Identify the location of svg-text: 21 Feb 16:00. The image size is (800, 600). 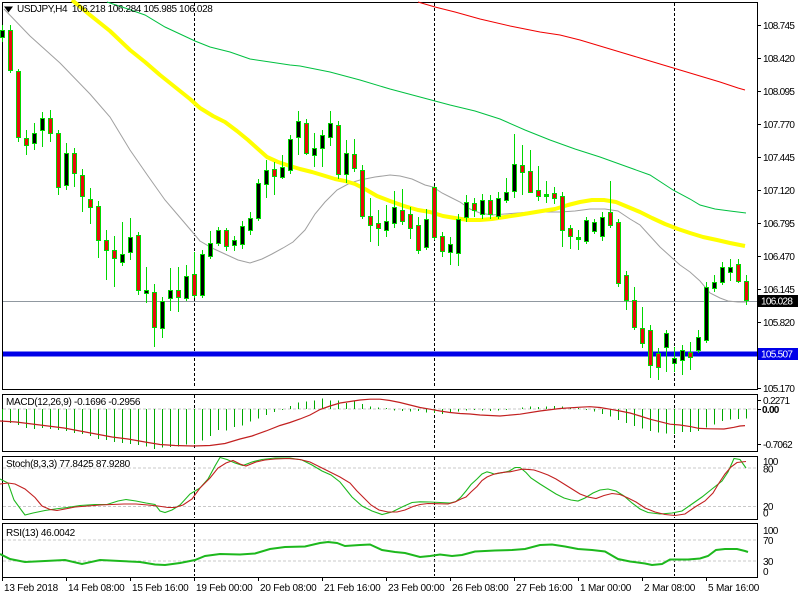
(352, 588).